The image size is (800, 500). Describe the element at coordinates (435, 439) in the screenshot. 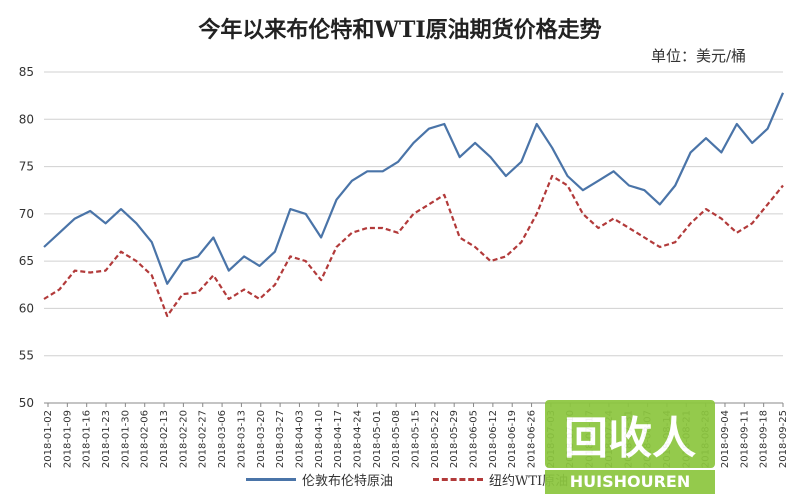

I see `x-tick-label: 2018-05-22` at that location.